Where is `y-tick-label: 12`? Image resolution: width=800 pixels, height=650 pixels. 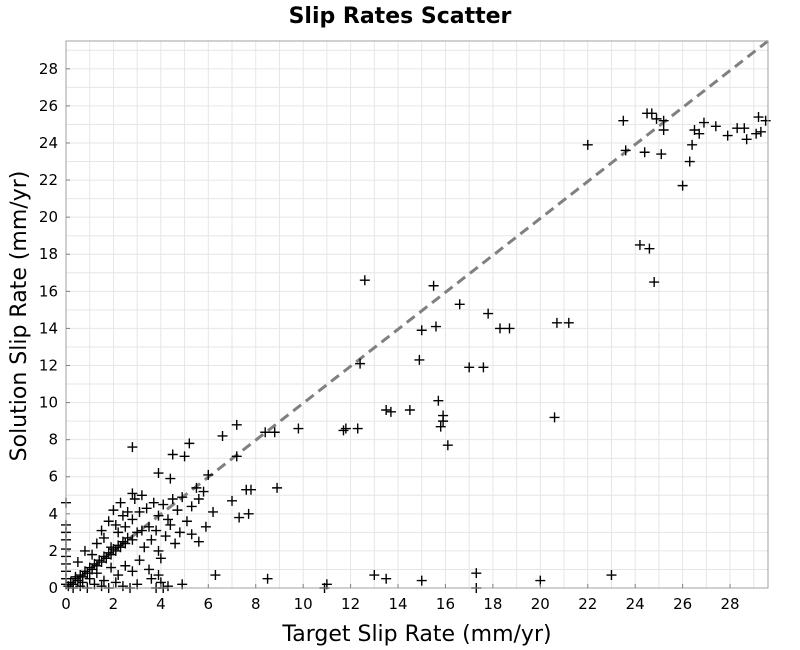 y-tick-label: 12 is located at coordinates (48, 365).